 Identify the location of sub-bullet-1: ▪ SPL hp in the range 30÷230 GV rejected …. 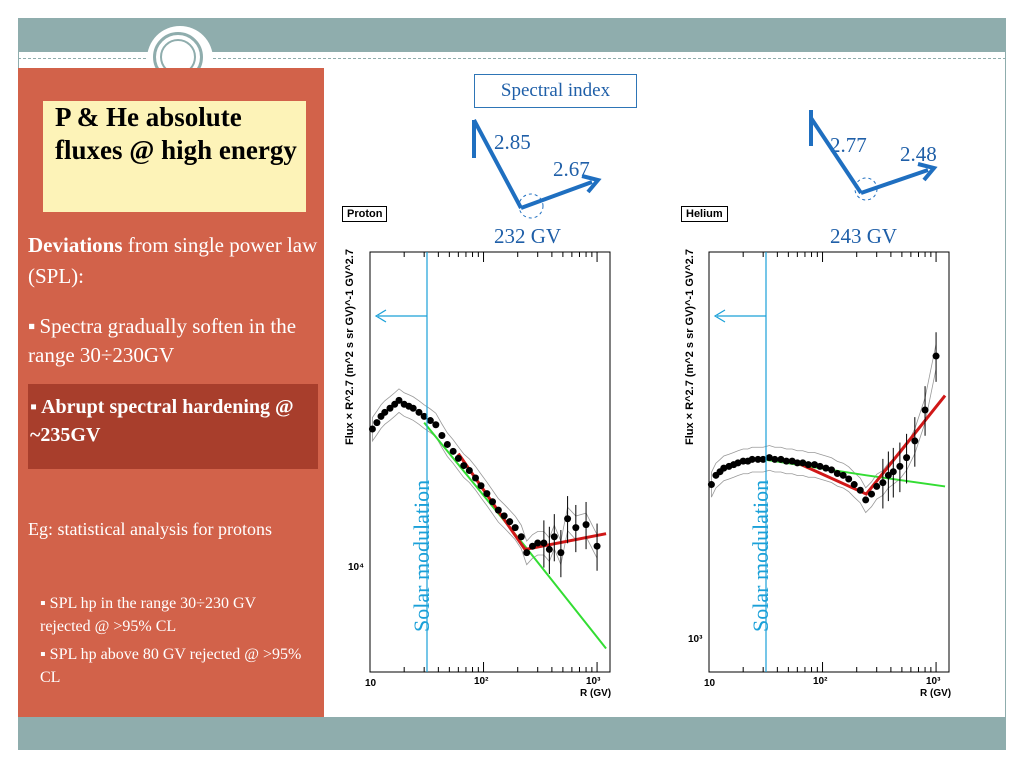
(175, 615).